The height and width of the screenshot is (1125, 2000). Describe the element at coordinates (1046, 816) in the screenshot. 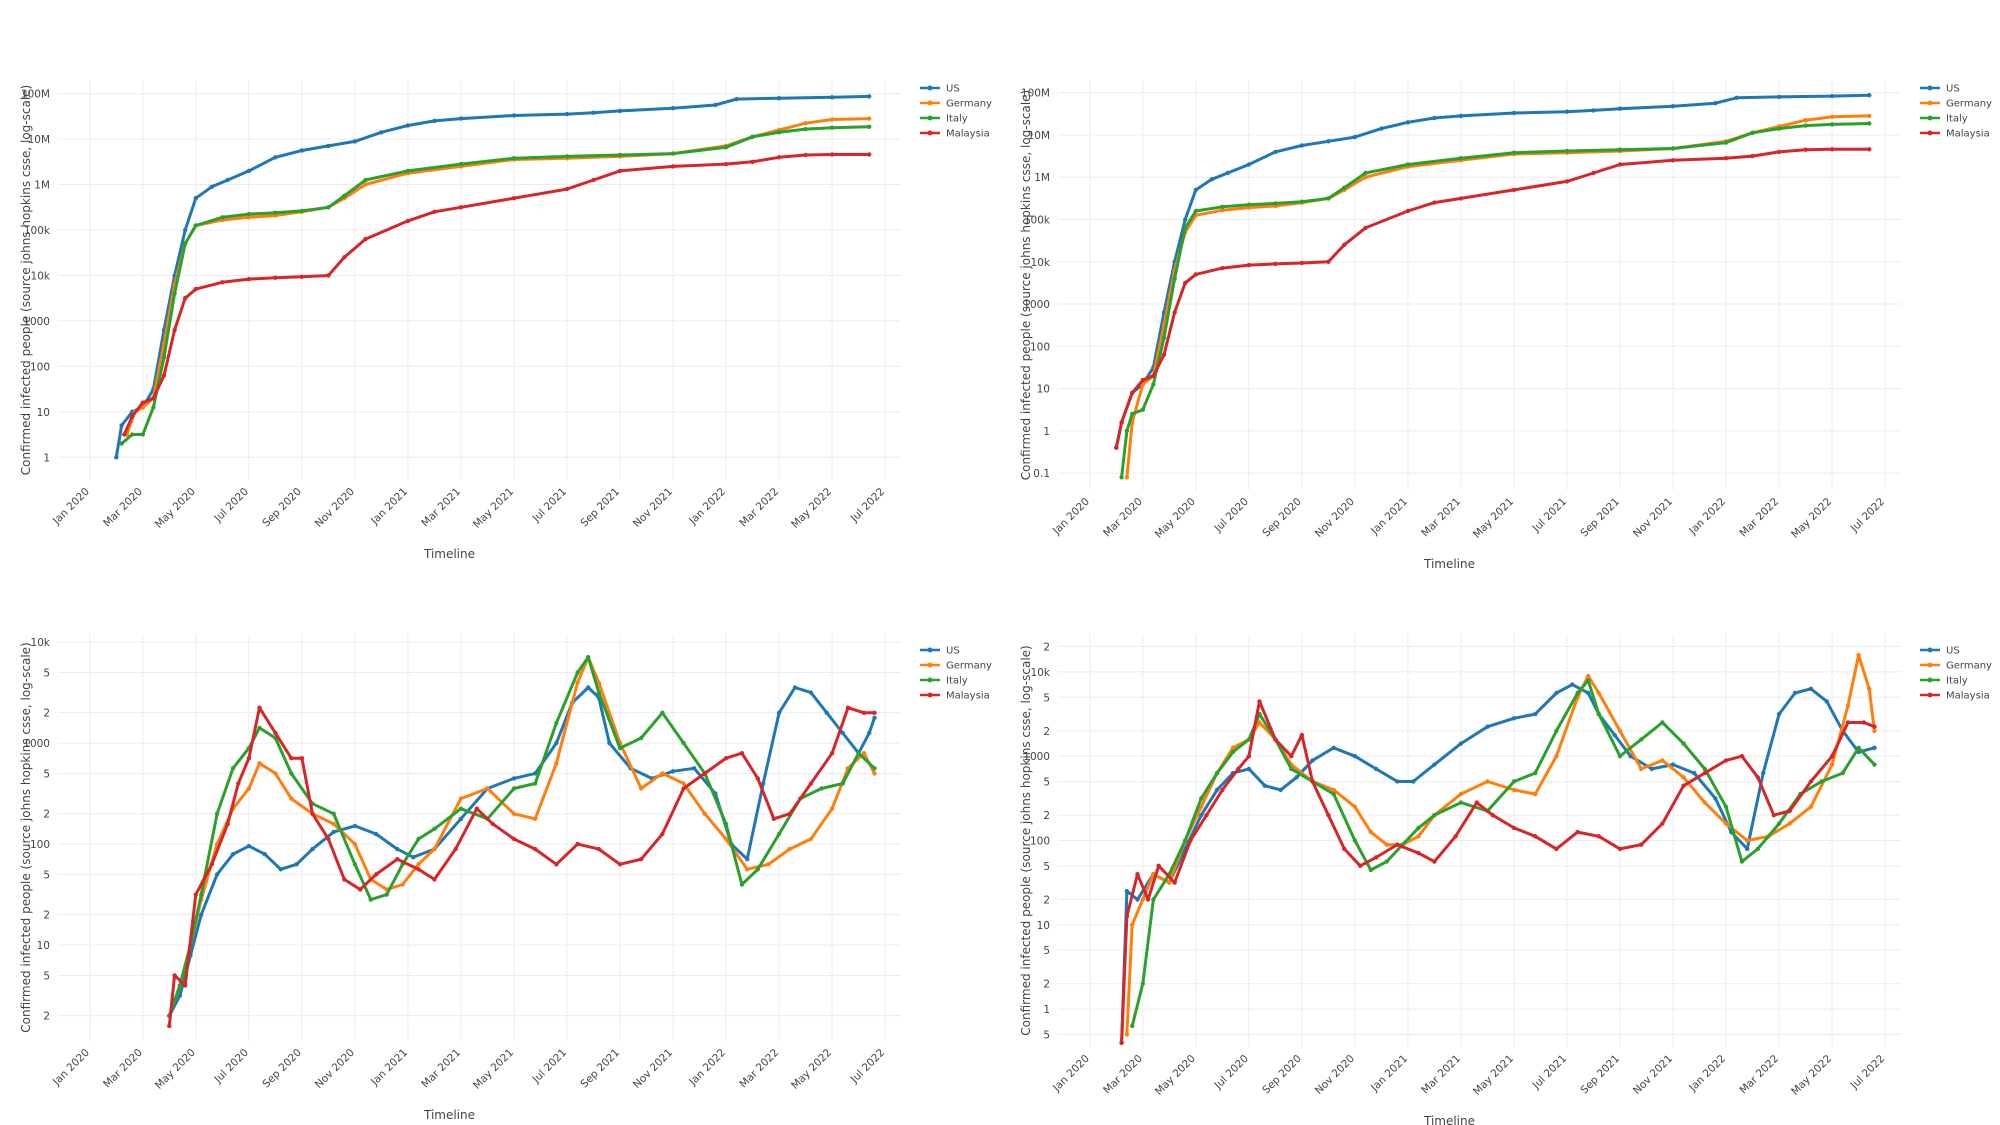

I see `y-tick-label: 2` at that location.